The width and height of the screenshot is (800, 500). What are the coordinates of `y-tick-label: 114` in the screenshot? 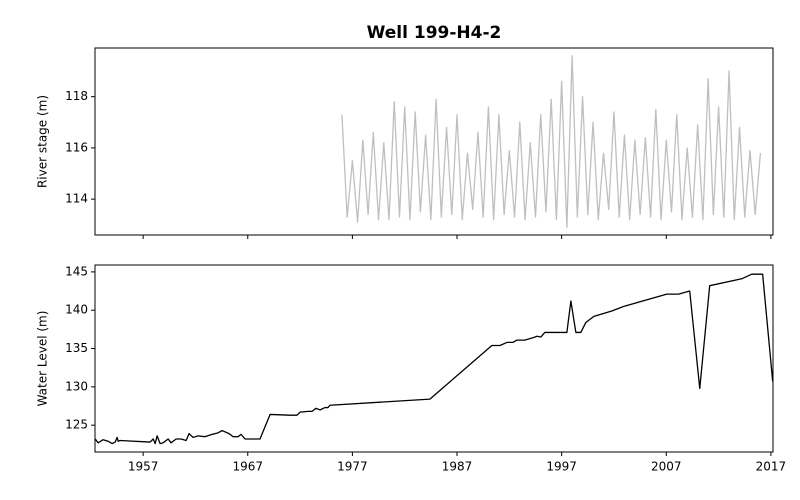 It's located at (76, 199).